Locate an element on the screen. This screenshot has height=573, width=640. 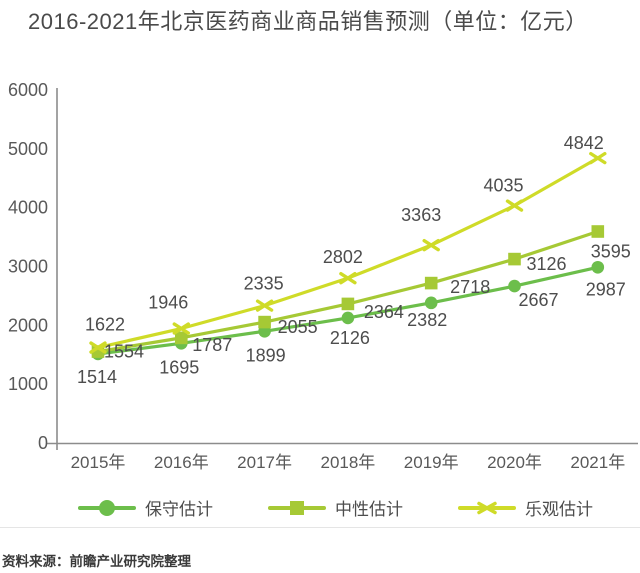
data-point-label: 1695 is located at coordinates (179, 367).